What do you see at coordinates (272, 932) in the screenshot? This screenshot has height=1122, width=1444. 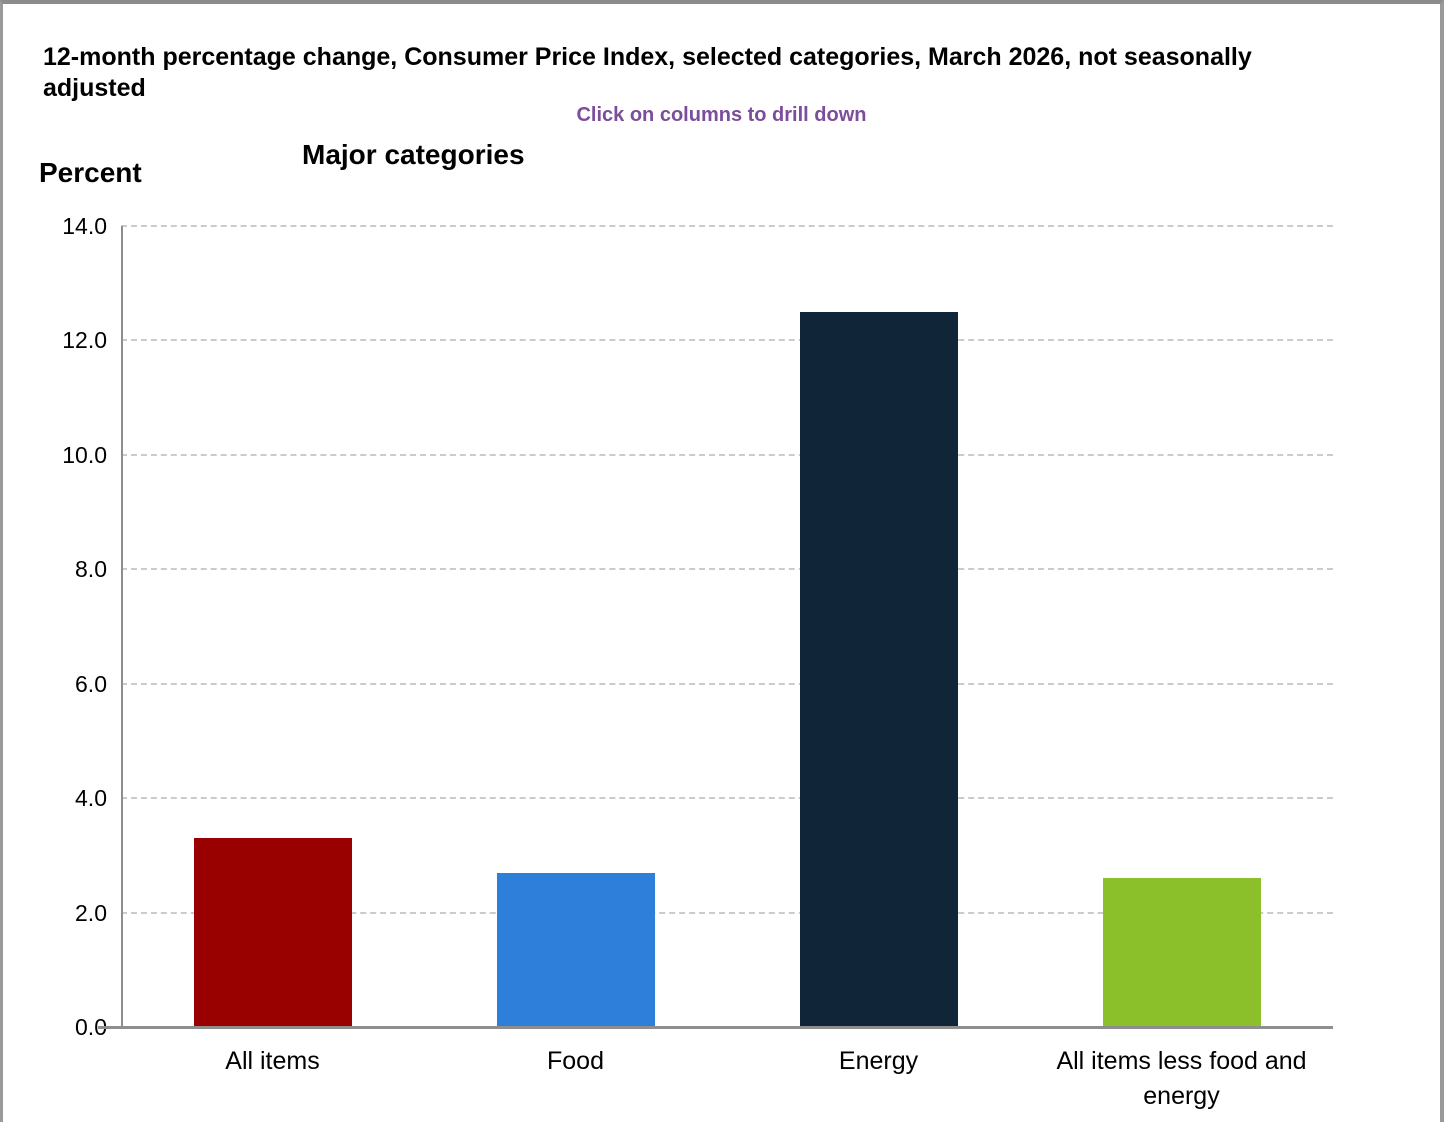 I see `bar-all-items` at bounding box center [272, 932].